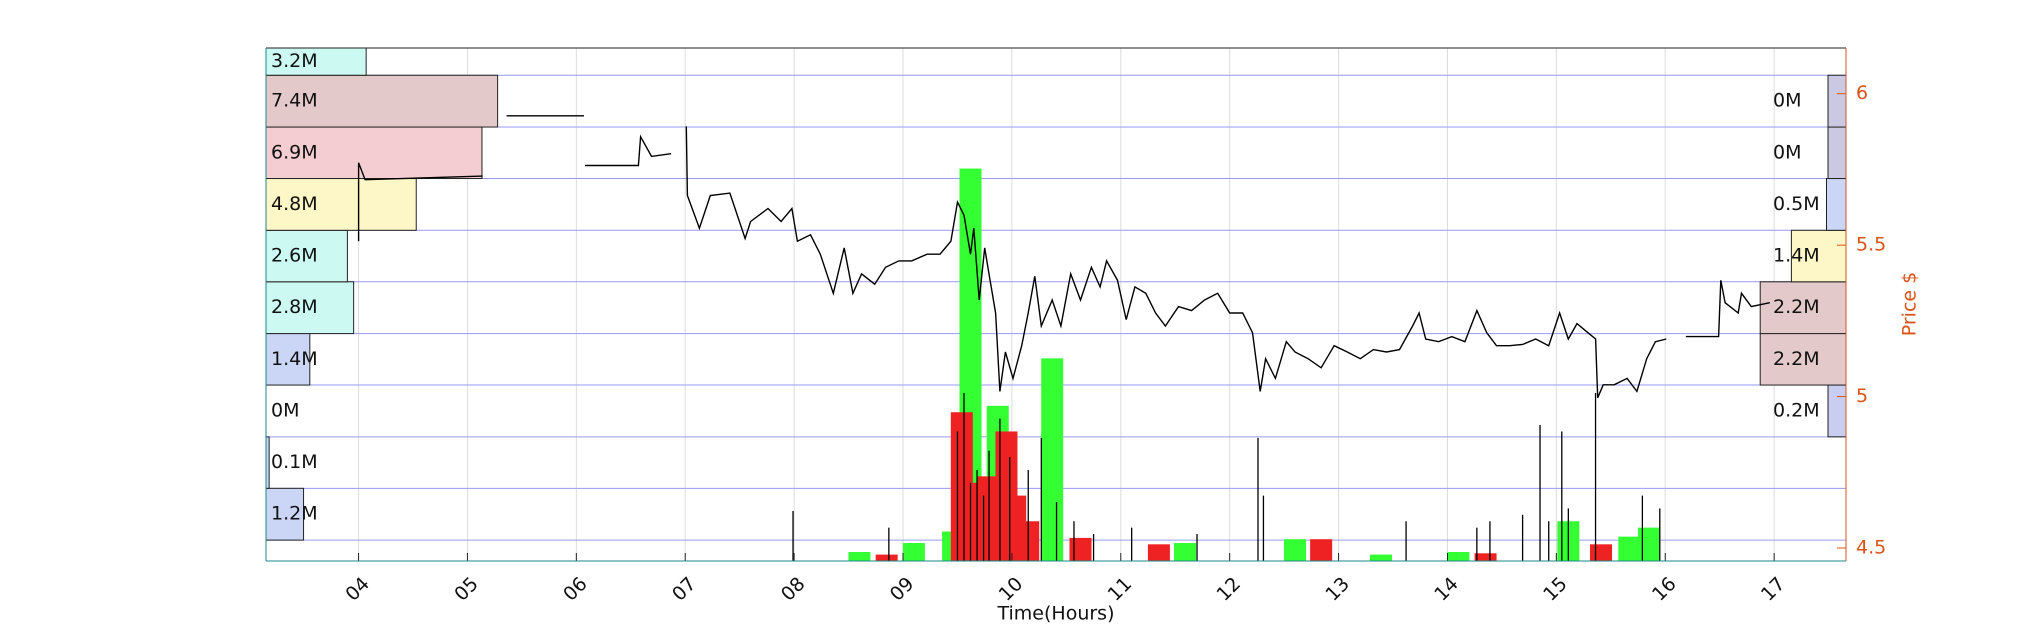  Describe the element at coordinates (1862, 93) in the screenshot. I see `y2-tick-label: 6` at that location.